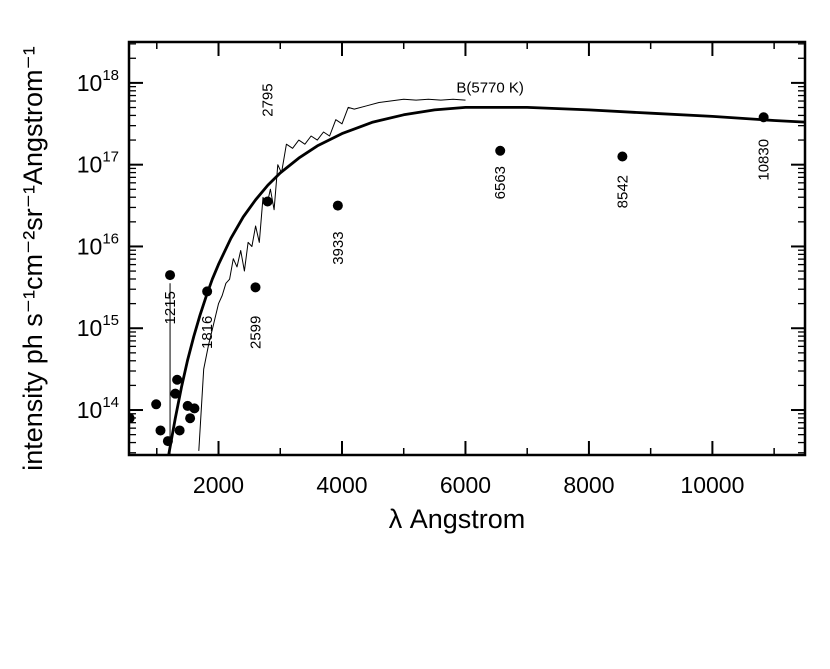 This screenshot has height=669, width=830. Describe the element at coordinates (490, 88) in the screenshot. I see `series-label-blackbody: B(5770 K)` at that location.